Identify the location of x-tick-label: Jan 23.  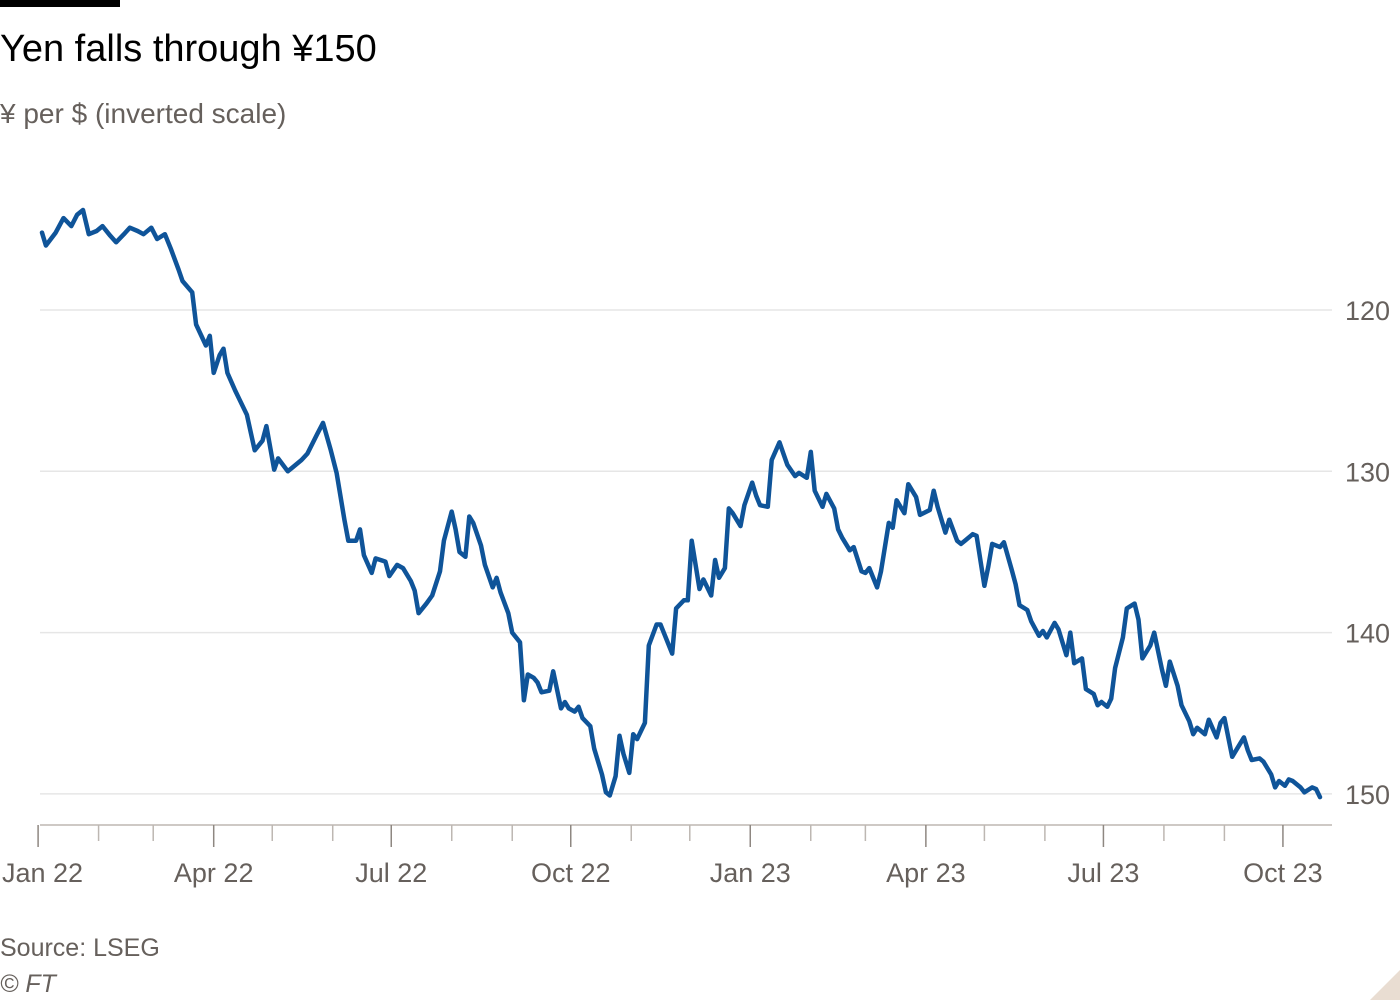
(750, 873).